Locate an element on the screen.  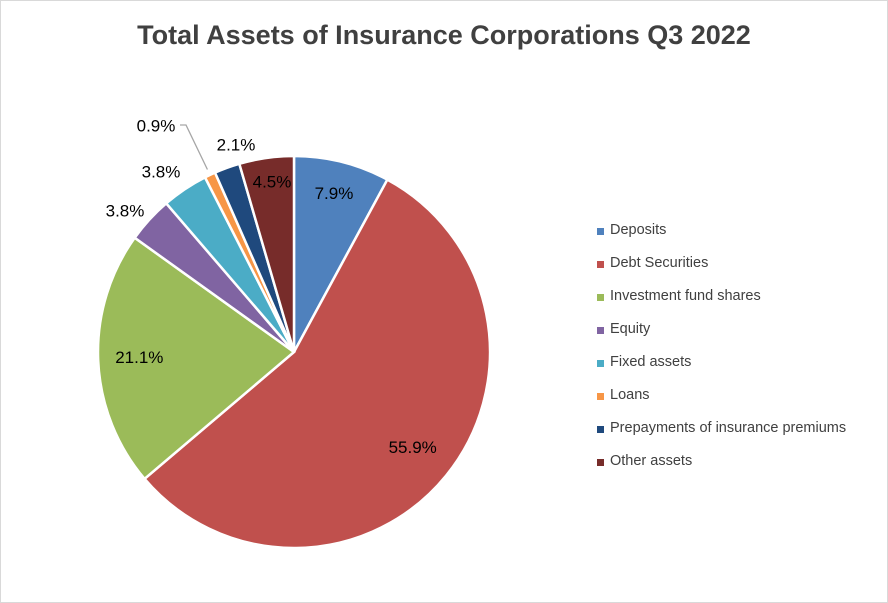
pie-slice-investment-fund-shares is located at coordinates (196, 358).